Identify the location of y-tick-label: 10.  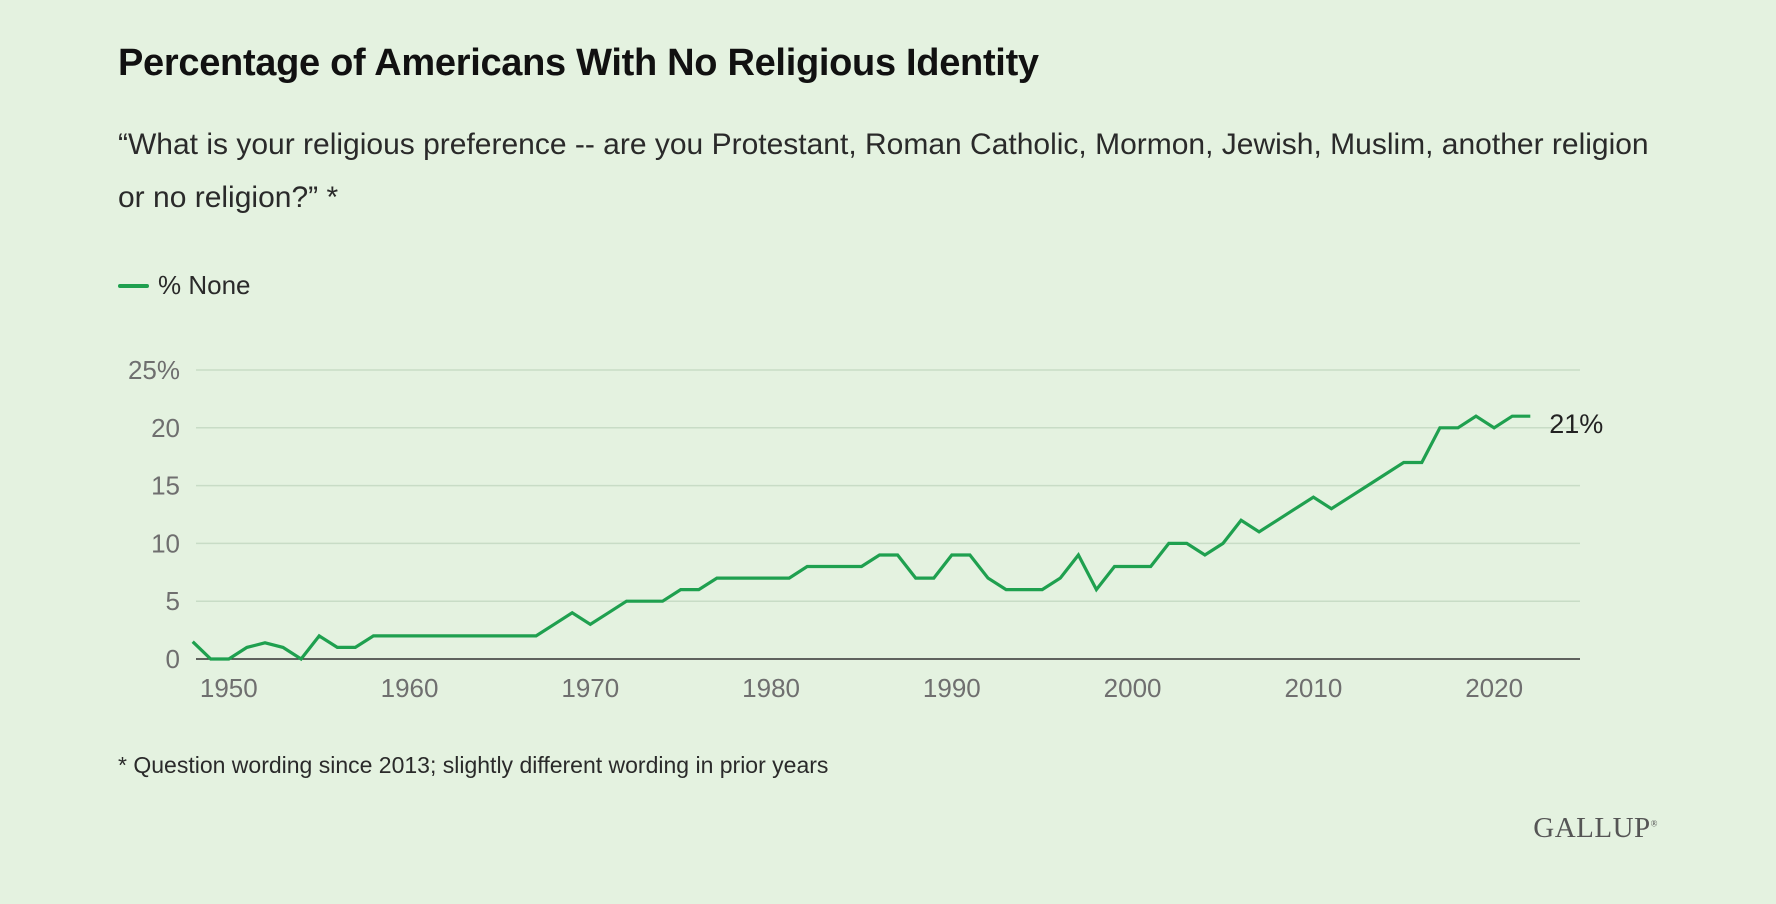
(165, 543).